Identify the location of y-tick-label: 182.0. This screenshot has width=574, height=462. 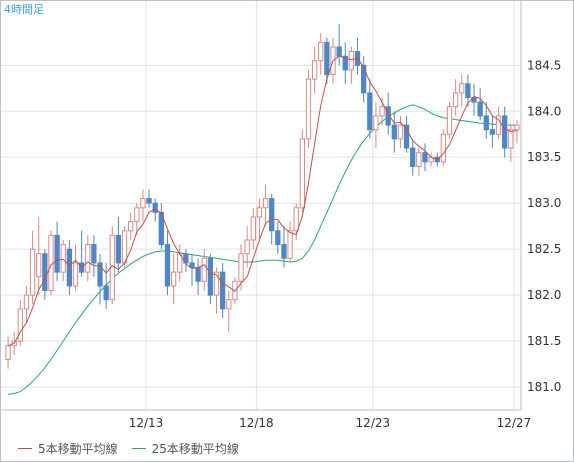
(544, 295).